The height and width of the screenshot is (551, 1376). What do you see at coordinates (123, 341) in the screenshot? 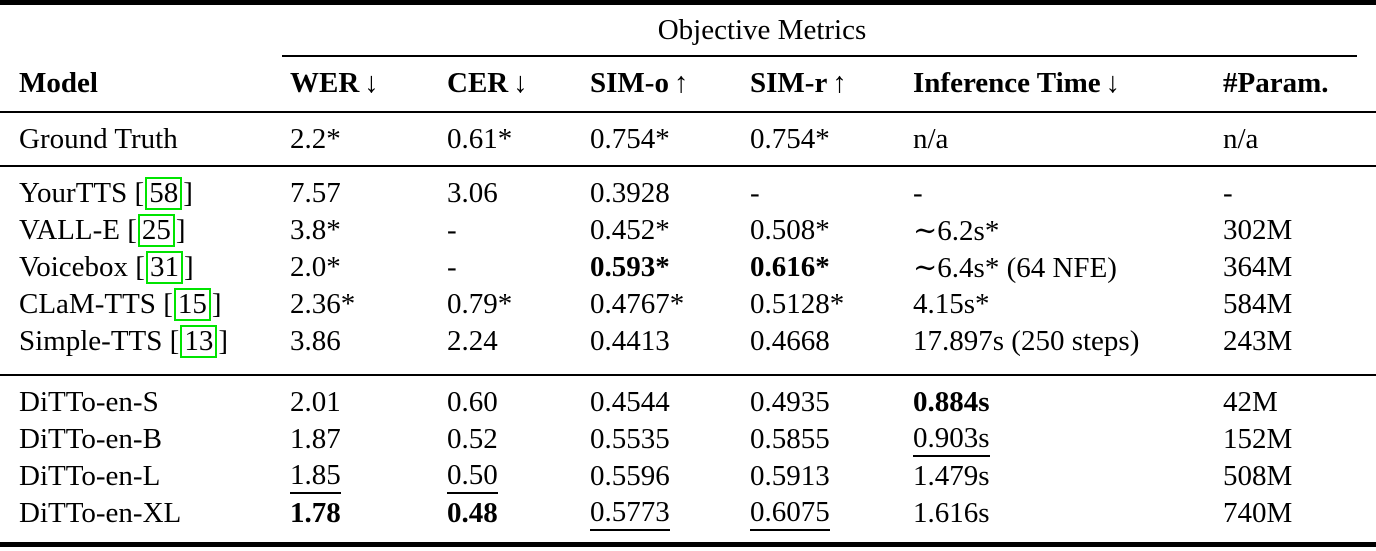
I see `model-cell: Simple-TTS [13]` at bounding box center [123, 341].